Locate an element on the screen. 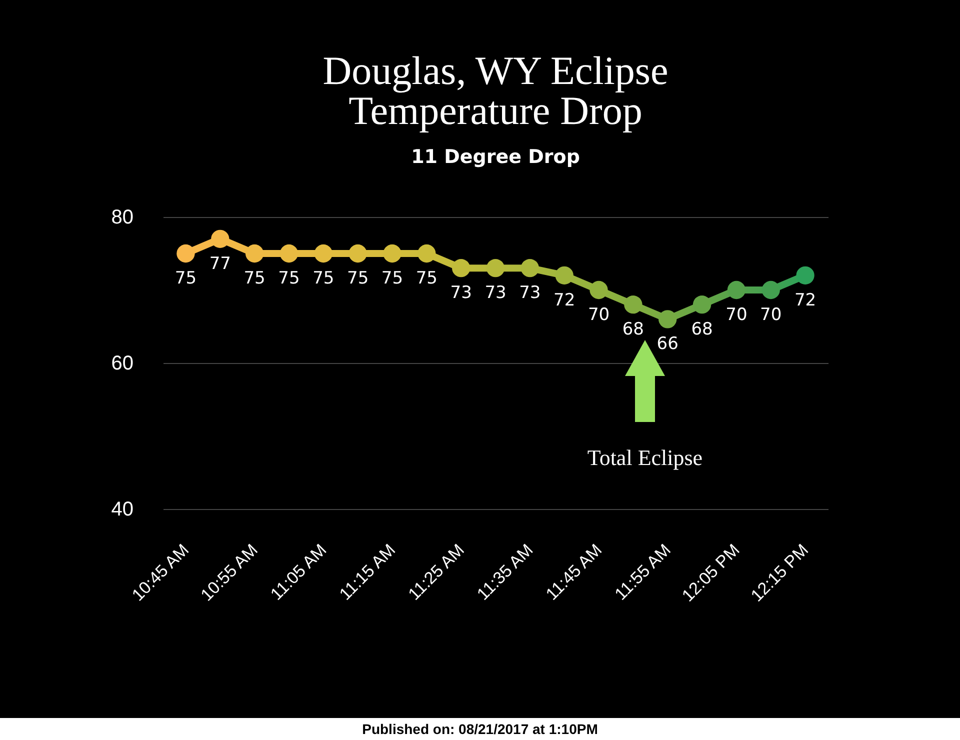 The height and width of the screenshot is (740, 960). y-tick-label: 80 is located at coordinates (122, 217).